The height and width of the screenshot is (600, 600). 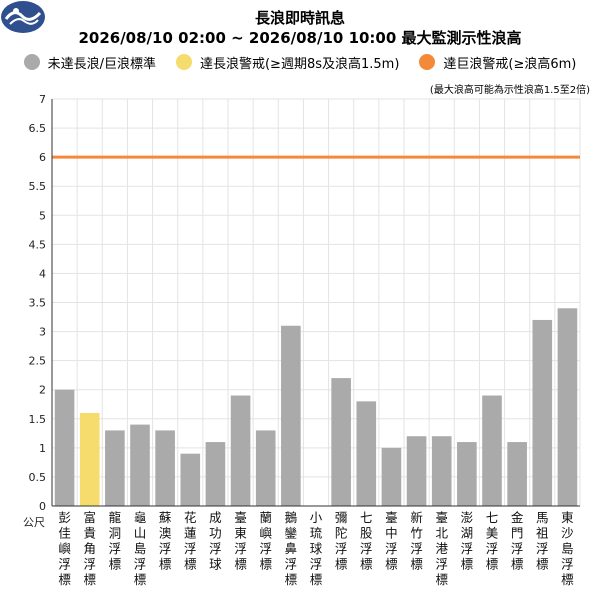 What do you see at coordinates (427, 62) in the screenshot?
I see `legend-swatch-giant` at bounding box center [427, 62].